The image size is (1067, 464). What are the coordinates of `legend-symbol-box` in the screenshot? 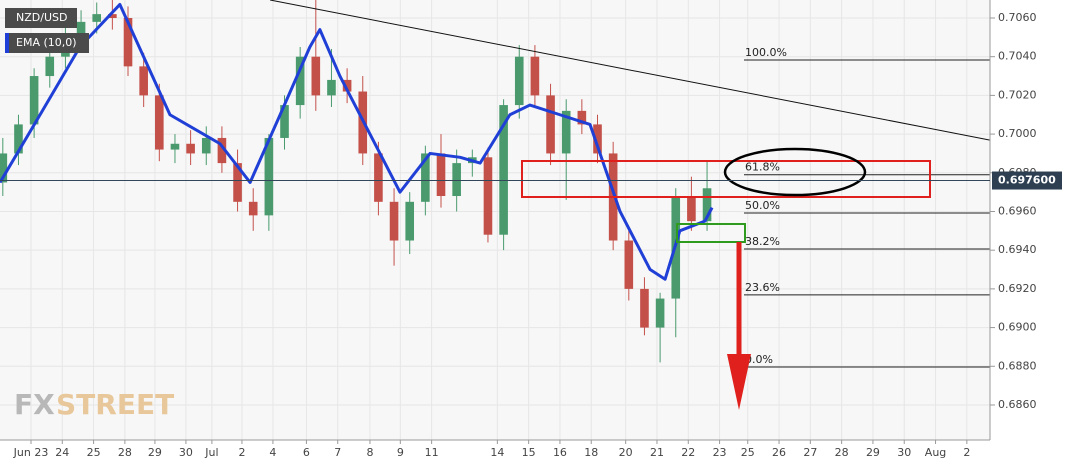 It's located at (41, 18).